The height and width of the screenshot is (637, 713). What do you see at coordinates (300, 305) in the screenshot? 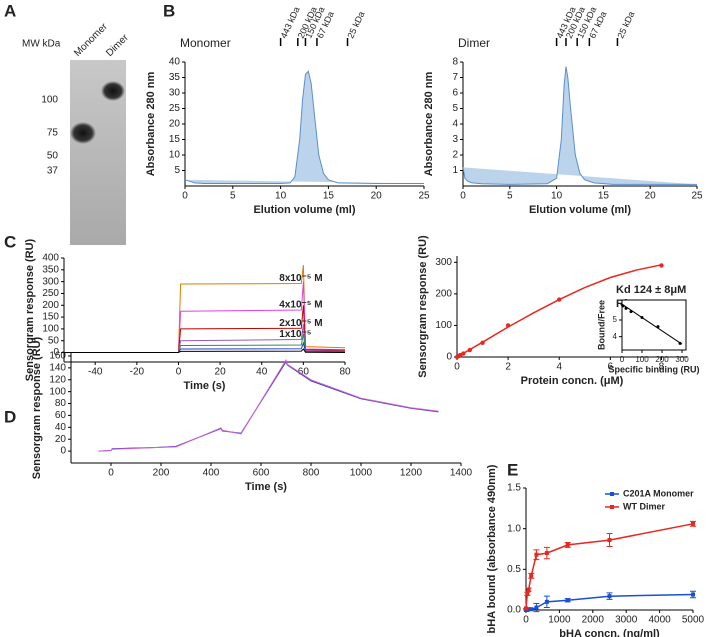
I see `series-label: 4x10⁻⁵ M` at bounding box center [300, 305].